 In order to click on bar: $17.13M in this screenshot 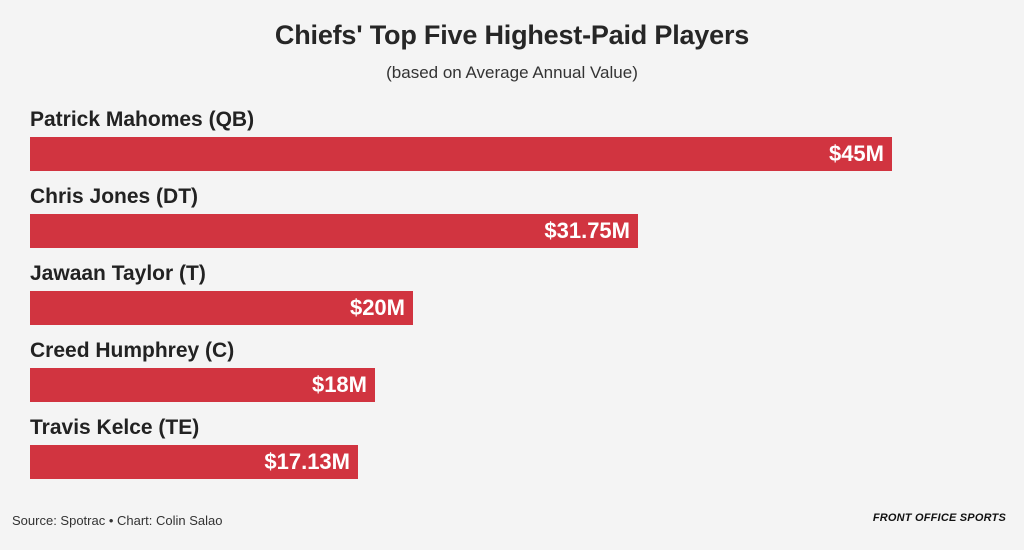, I will do `click(194, 462)`.